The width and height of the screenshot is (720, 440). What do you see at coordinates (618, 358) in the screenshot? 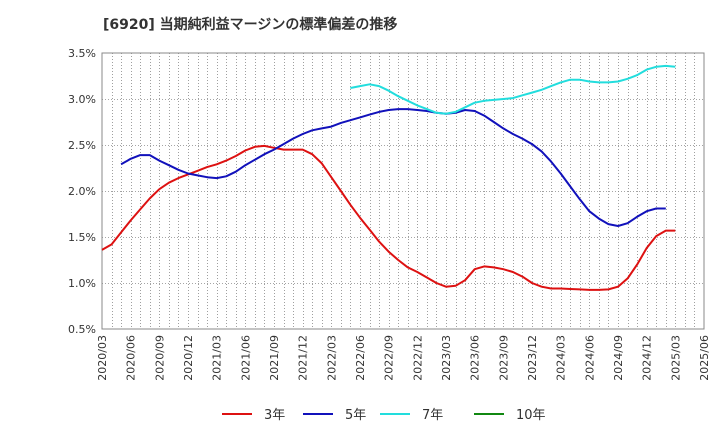
I see `x-tick-label: 2024/09` at bounding box center [618, 358].